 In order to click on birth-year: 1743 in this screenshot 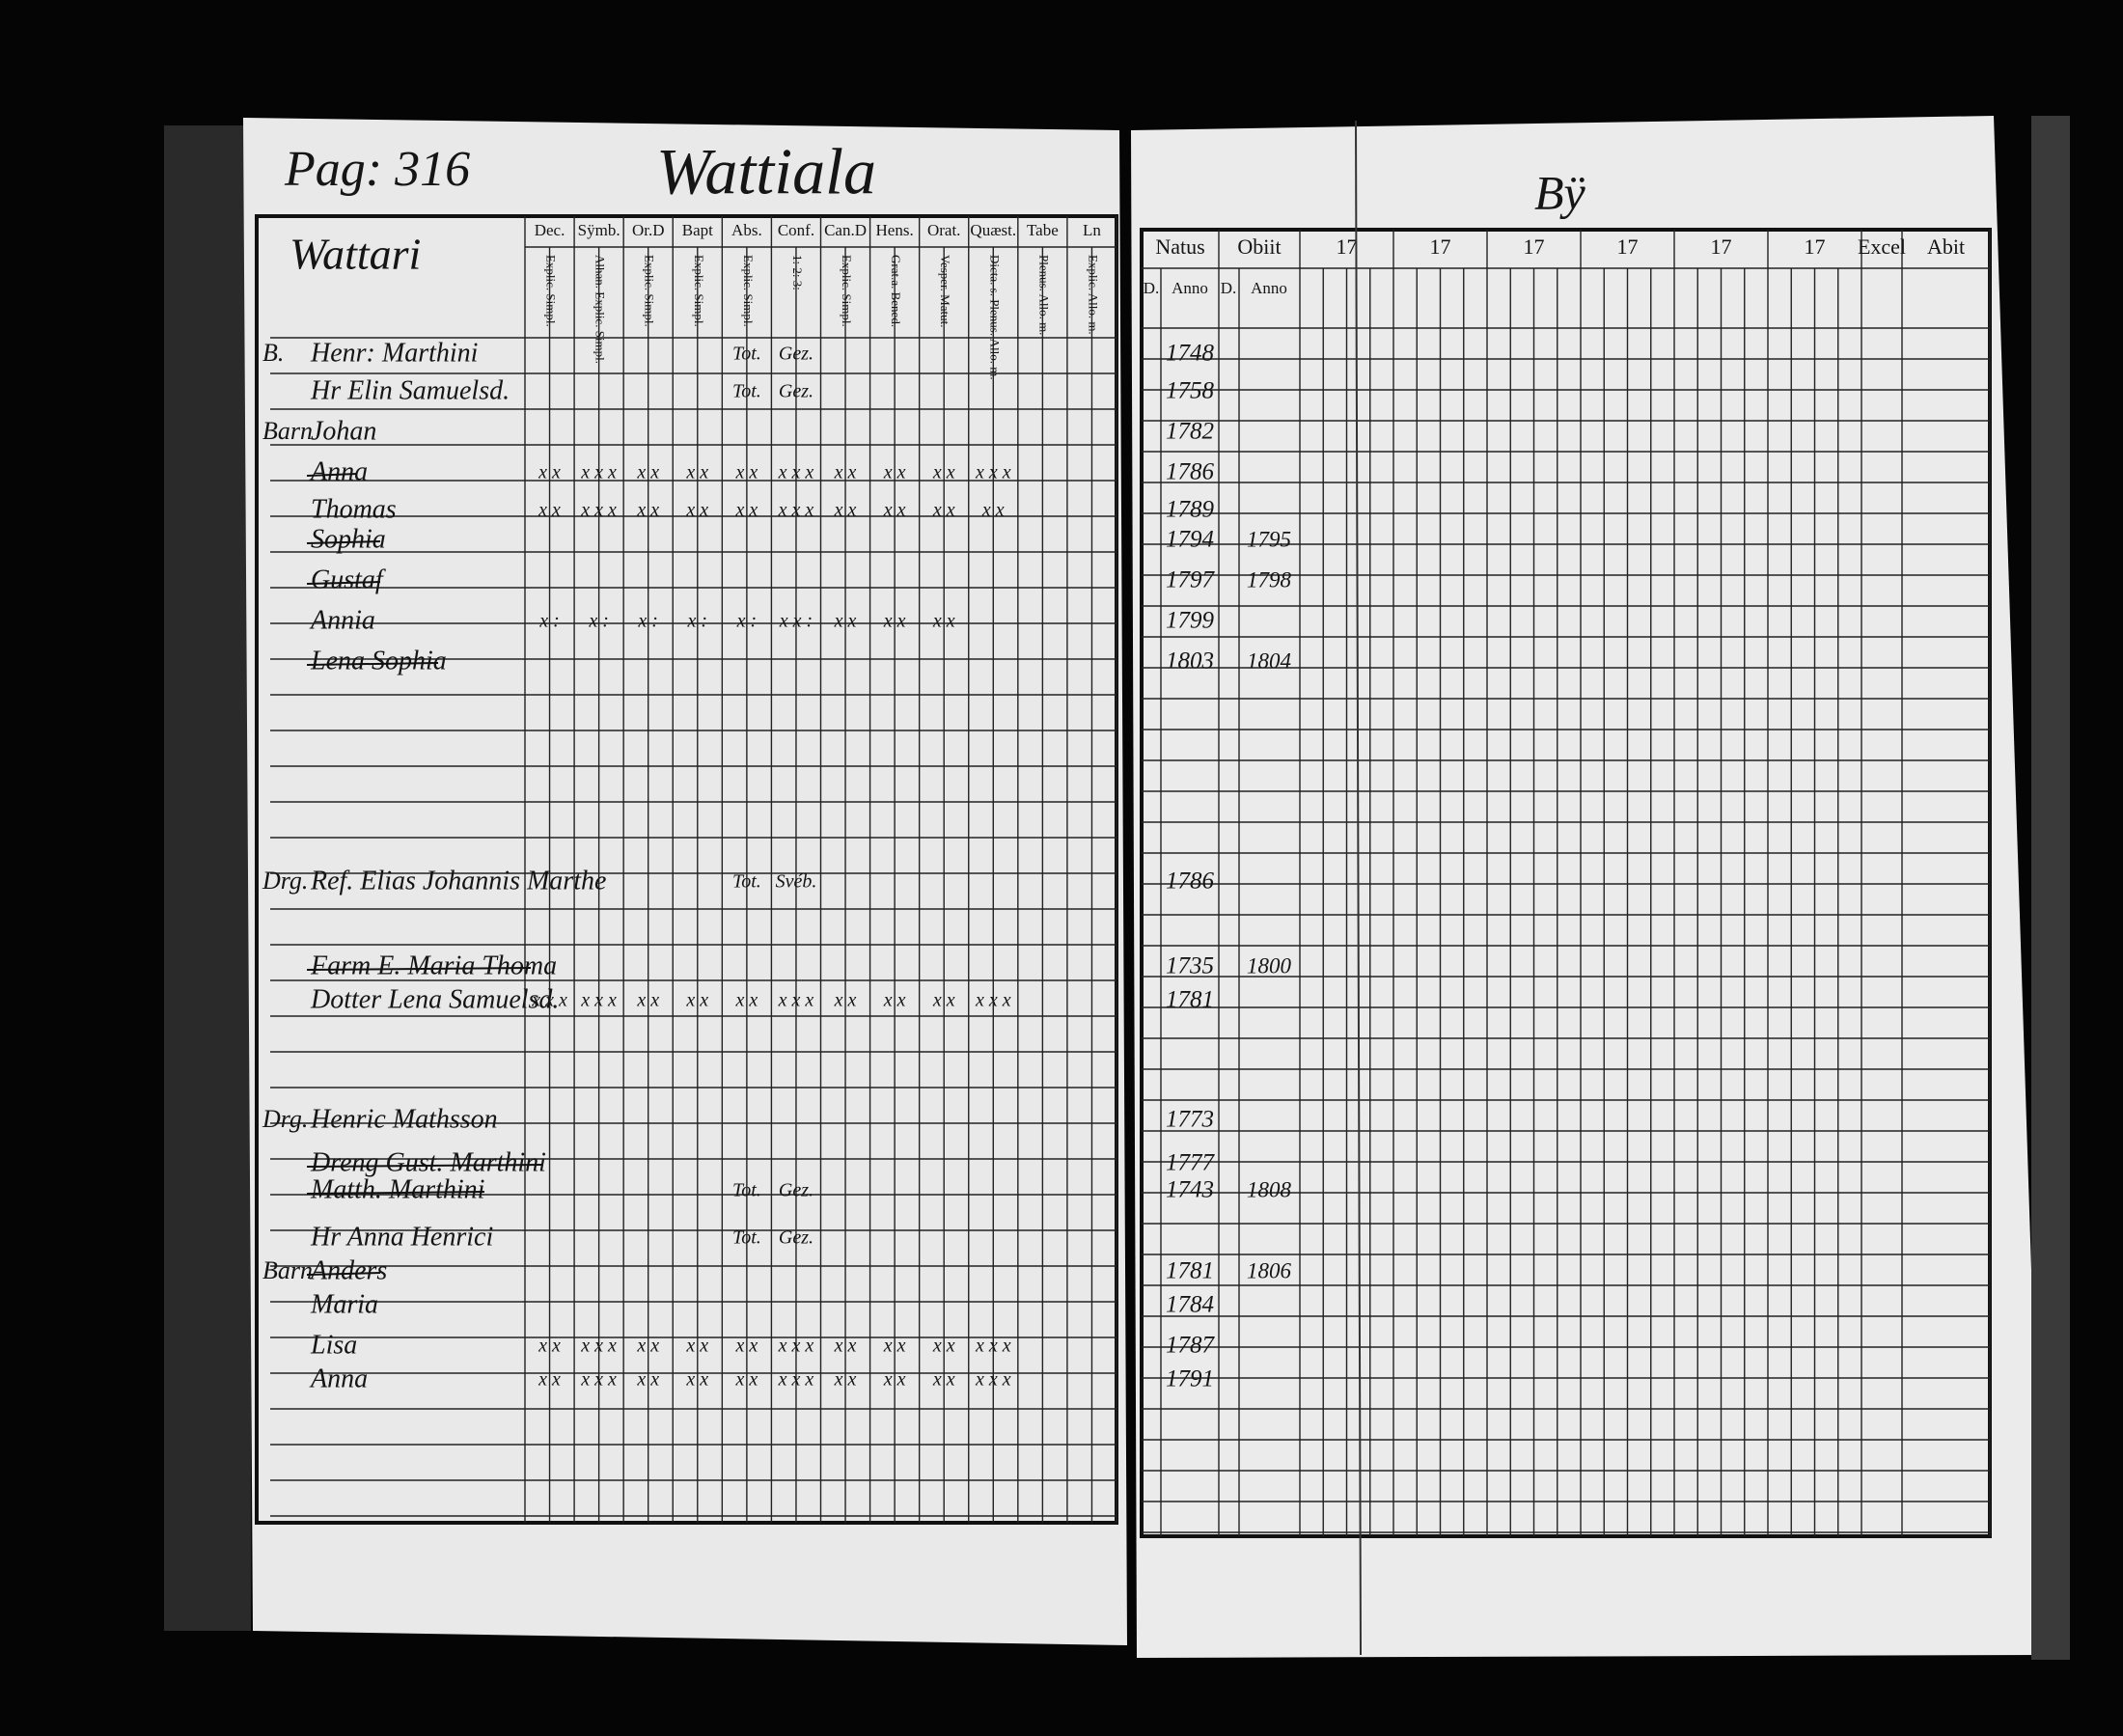, I will do `click(1190, 1190)`.